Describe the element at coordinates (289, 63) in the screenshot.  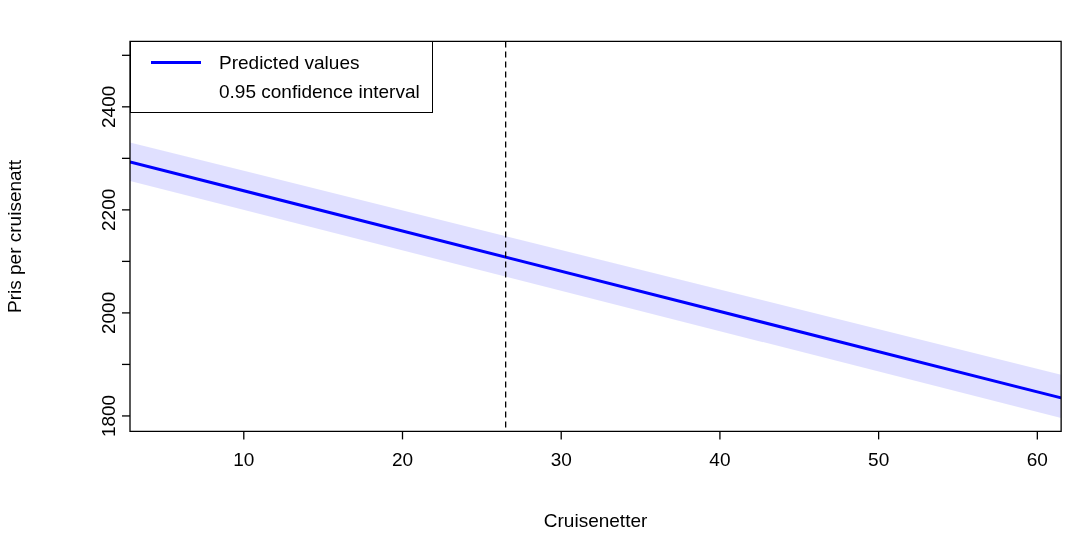
I see `legend-label: Predicted values` at that location.